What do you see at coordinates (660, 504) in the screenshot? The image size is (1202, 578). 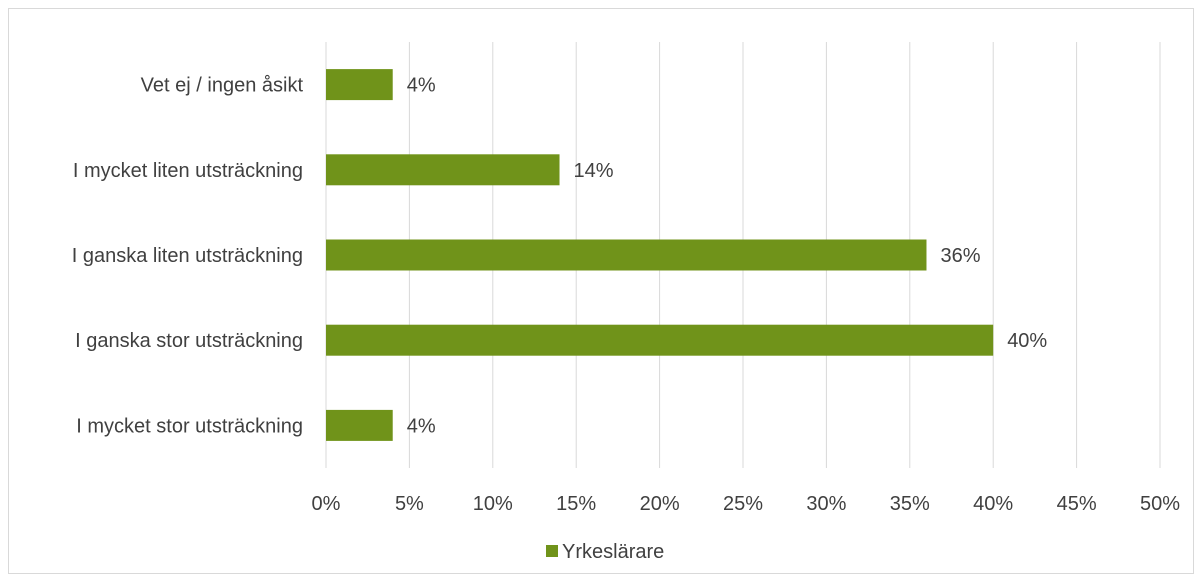 I see `x-tick-label: 20%` at bounding box center [660, 504].